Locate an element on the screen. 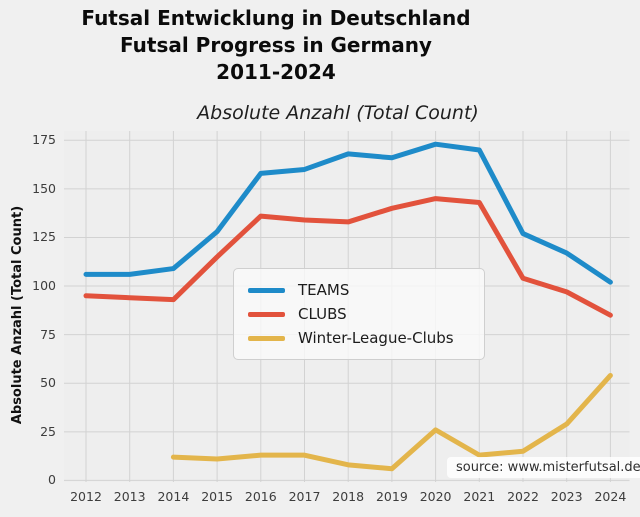  y-tick-label: 125 is located at coordinates (44, 237).